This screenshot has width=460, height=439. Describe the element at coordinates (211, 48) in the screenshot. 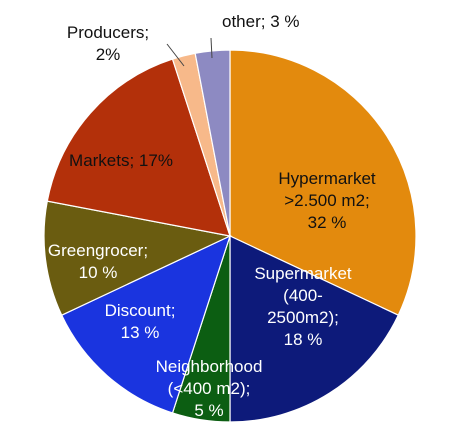

I see `leader-line-other` at that location.